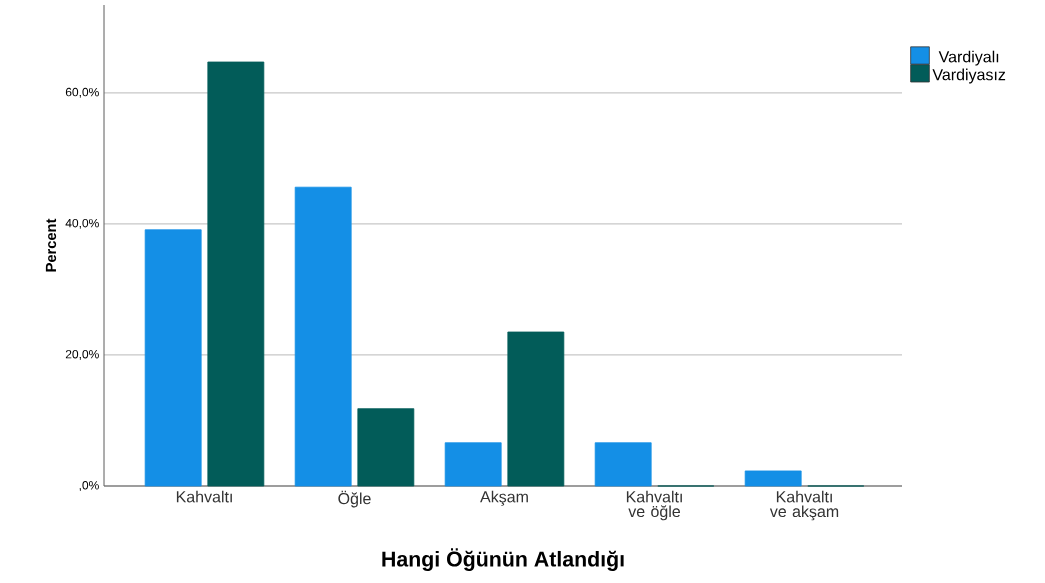  I want to click on x-axis-title: Hangi Öğünün Atlandığı, so click(503, 559).